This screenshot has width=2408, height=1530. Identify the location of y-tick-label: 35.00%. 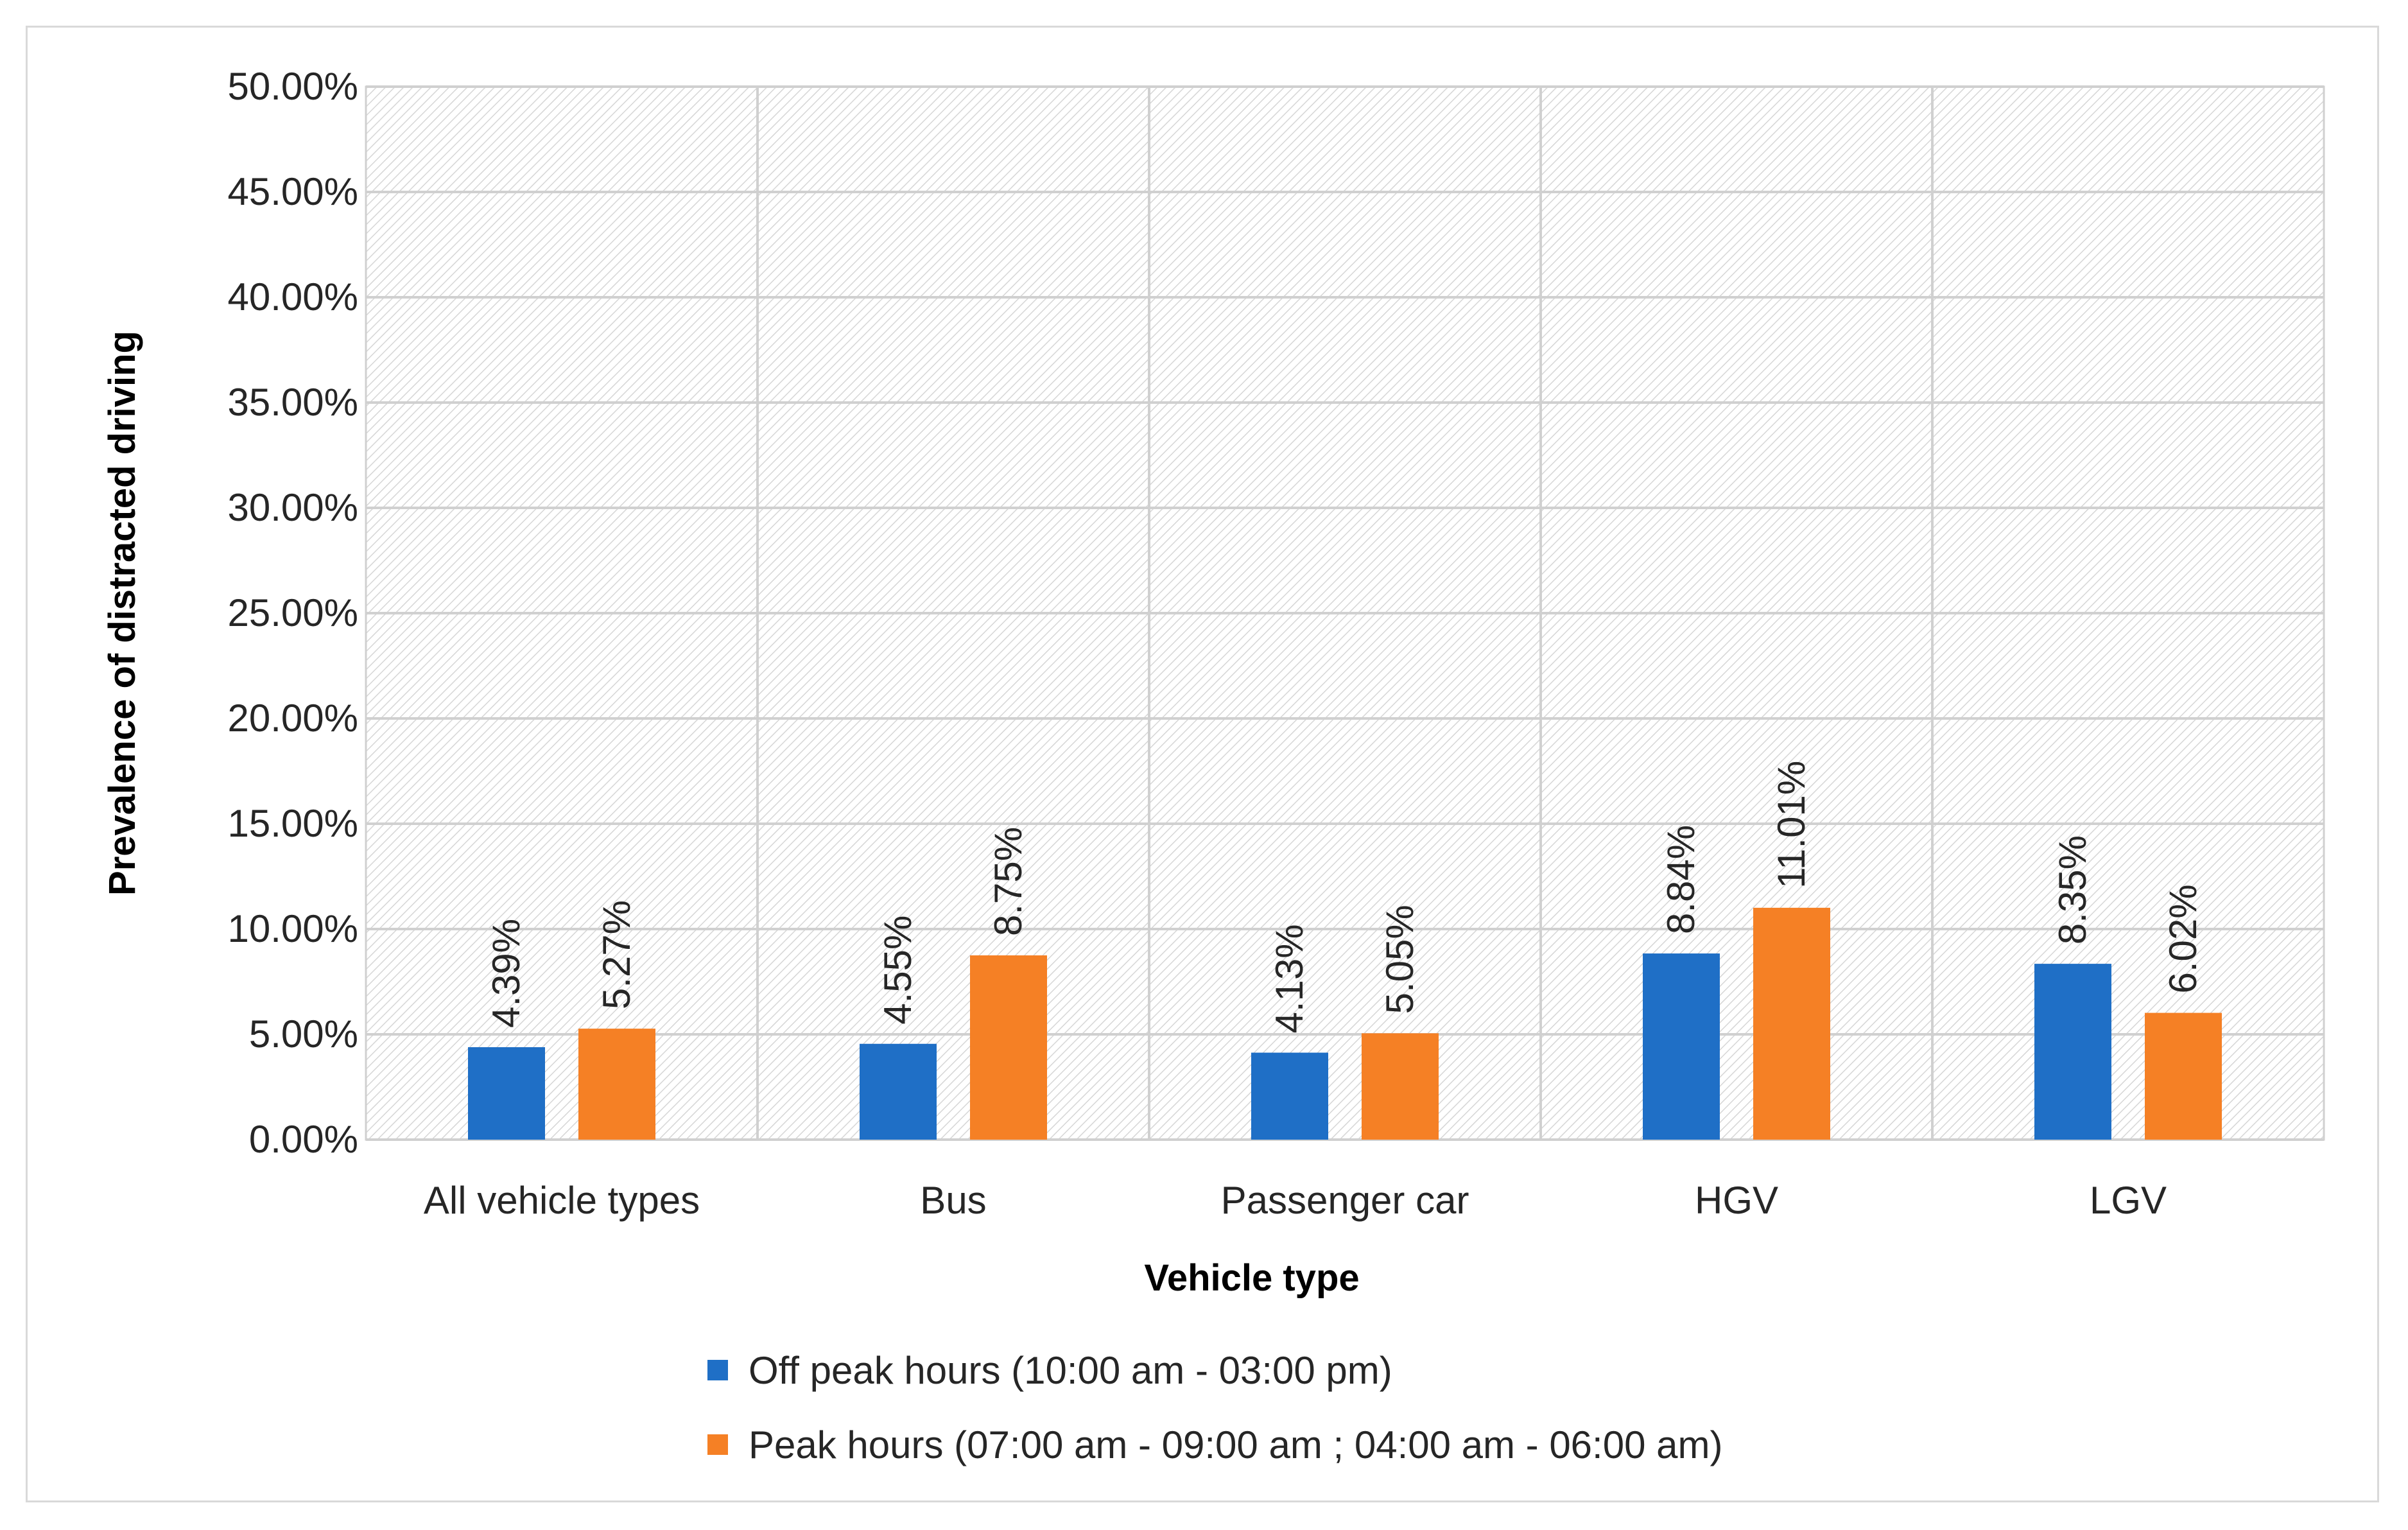
(293, 403).